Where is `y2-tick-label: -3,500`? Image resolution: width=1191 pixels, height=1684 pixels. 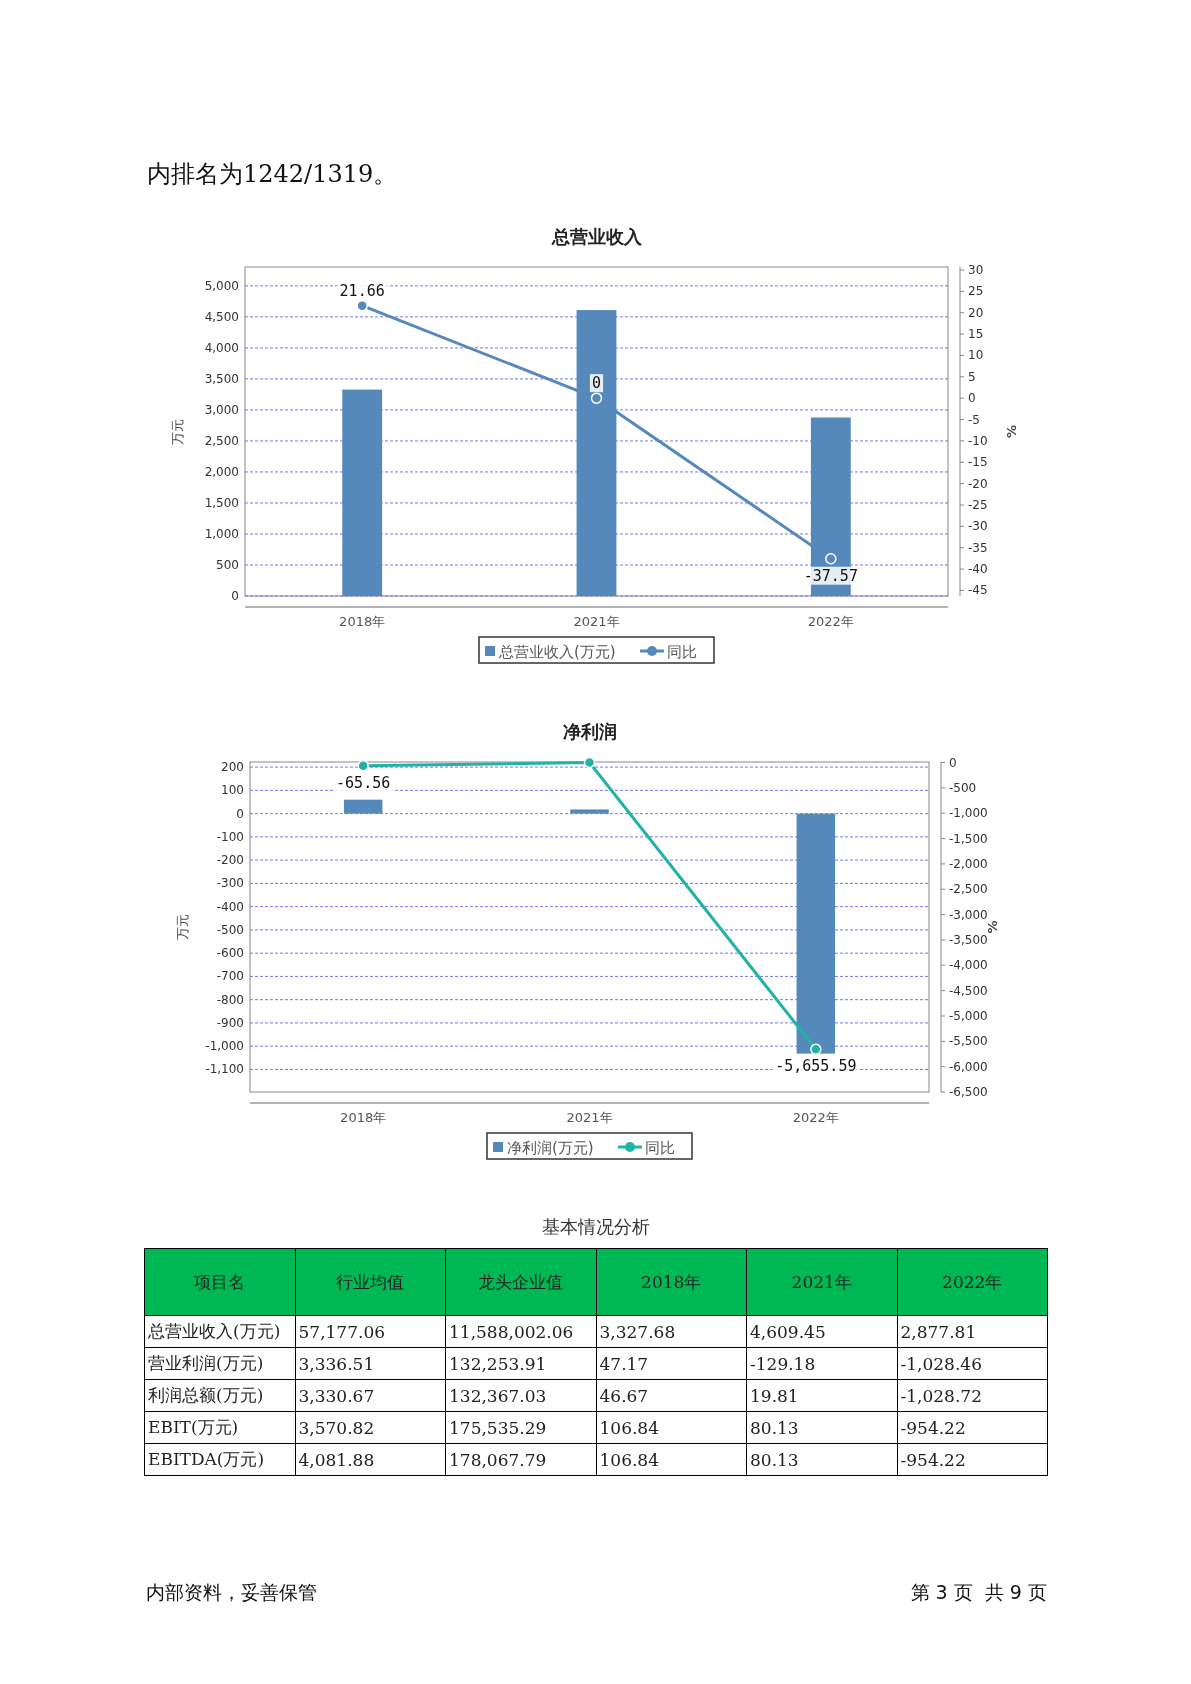
y2-tick-label: -3,500 is located at coordinates (968, 939).